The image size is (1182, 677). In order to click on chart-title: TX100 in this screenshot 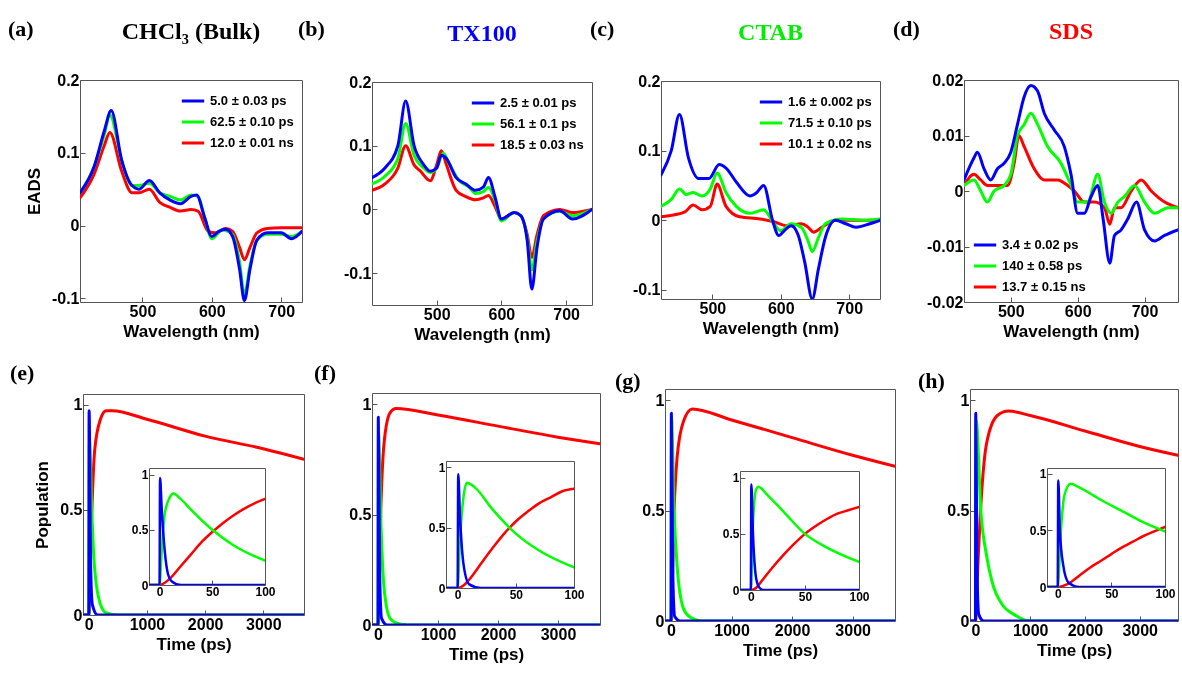, I will do `click(482, 33)`.